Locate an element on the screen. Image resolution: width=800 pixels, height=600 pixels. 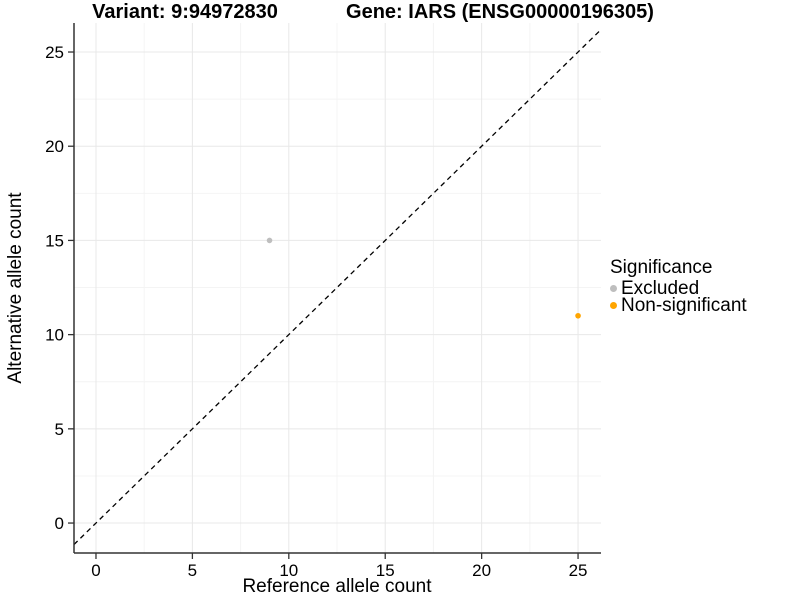
plot-title-variant: Variant: 9:94972830 is located at coordinates (185, 12).